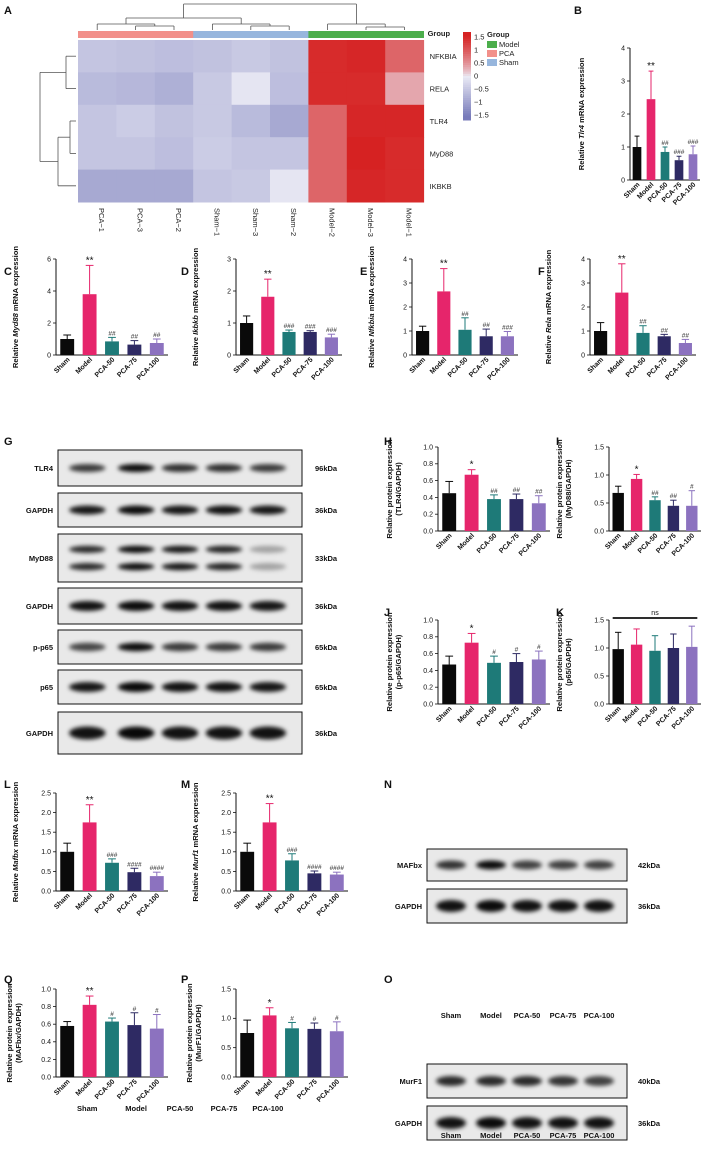 This screenshot has width=709, height=1161. I want to click on y-axis-label-part: Relative, so click(15, 352).